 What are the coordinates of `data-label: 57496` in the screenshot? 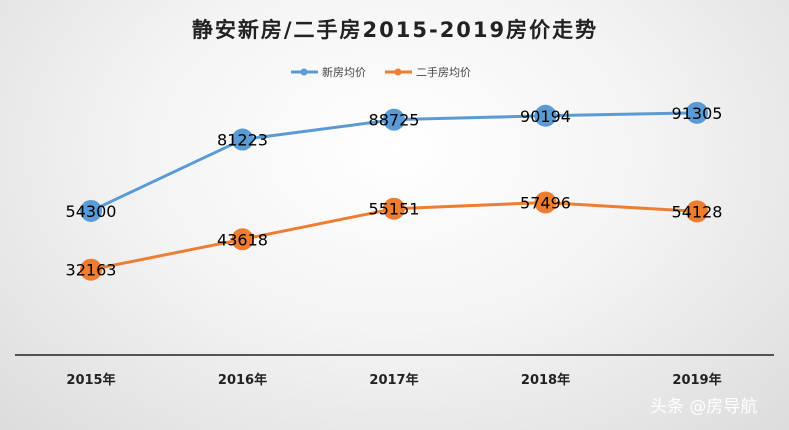 It's located at (545, 202).